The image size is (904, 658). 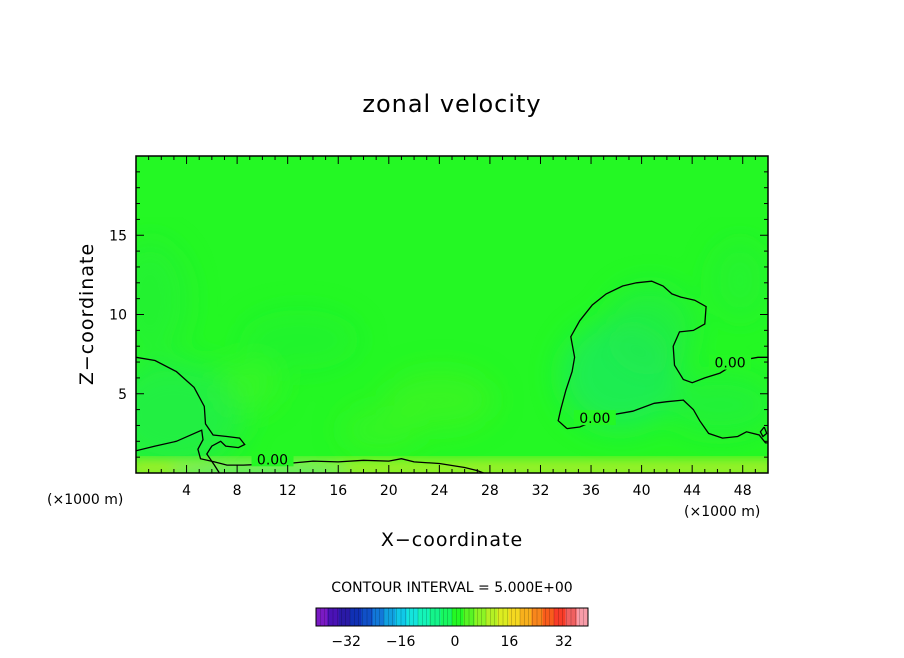 I want to click on surface-layer, so click(x=452, y=465).